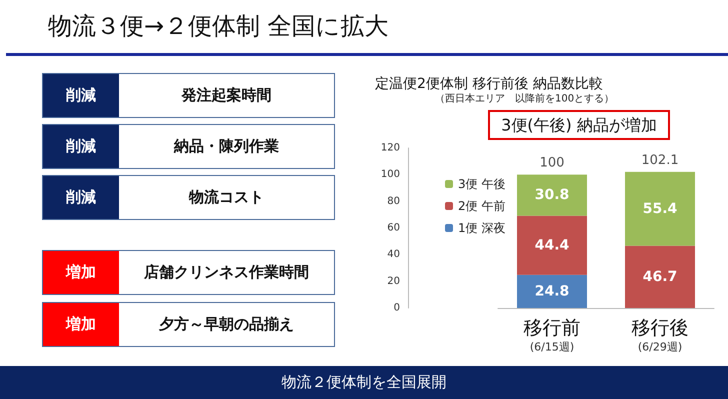  Describe the element at coordinates (552, 335) in the screenshot. I see `x-tick-label: 移行前 (6/15週)` at that location.